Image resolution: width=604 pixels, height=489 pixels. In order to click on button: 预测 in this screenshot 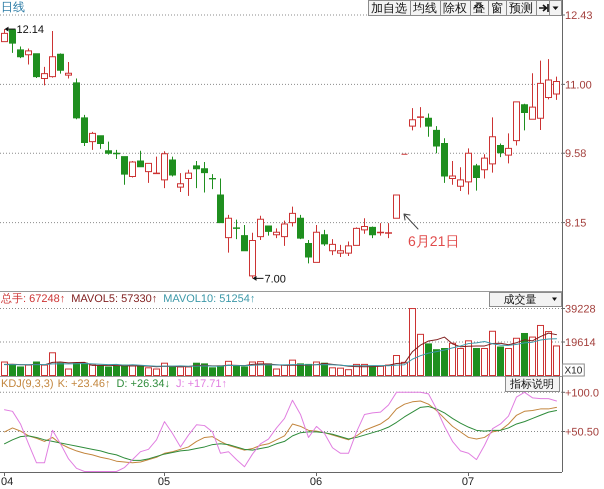, I will do `click(521, 8)`.